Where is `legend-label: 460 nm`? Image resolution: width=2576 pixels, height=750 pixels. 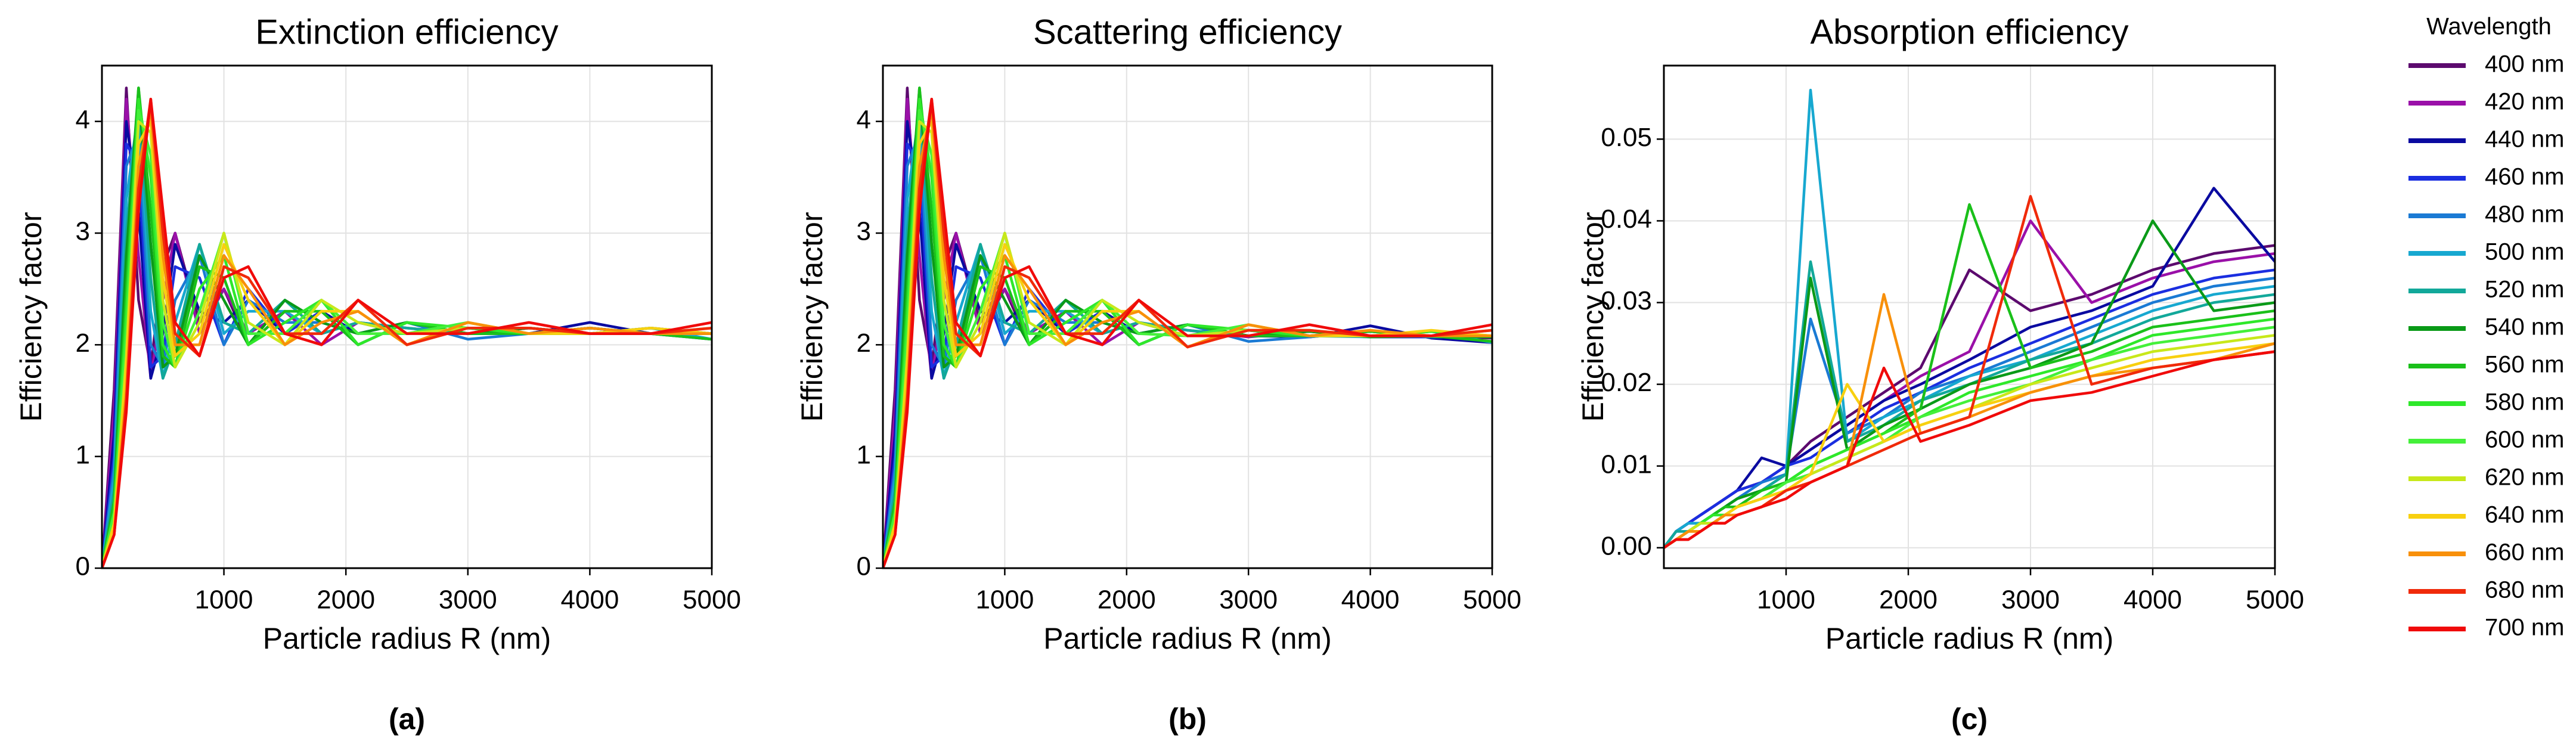 legend-label: 460 nm is located at coordinates (2524, 177).